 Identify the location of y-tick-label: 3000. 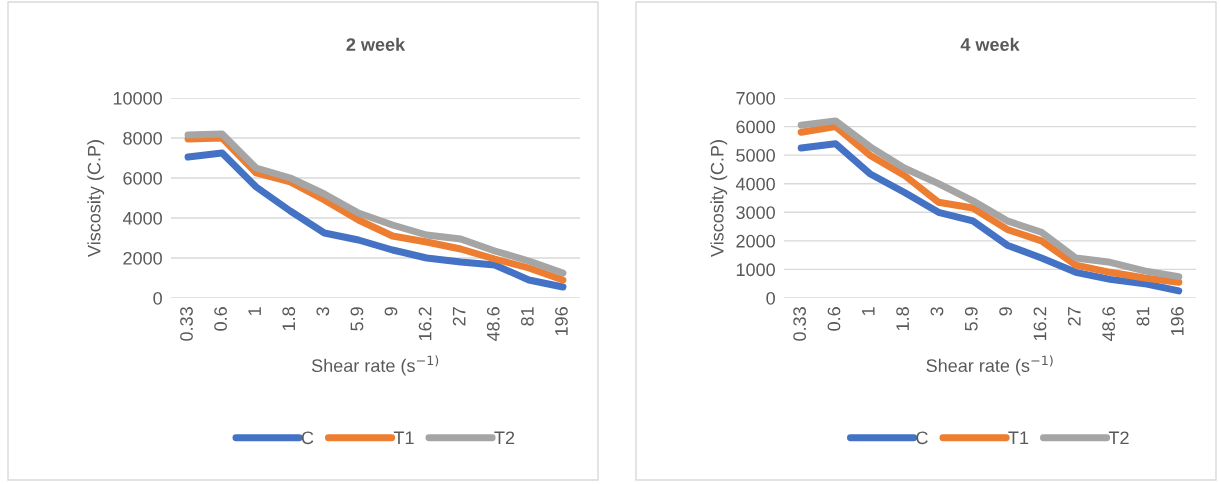
(755, 213).